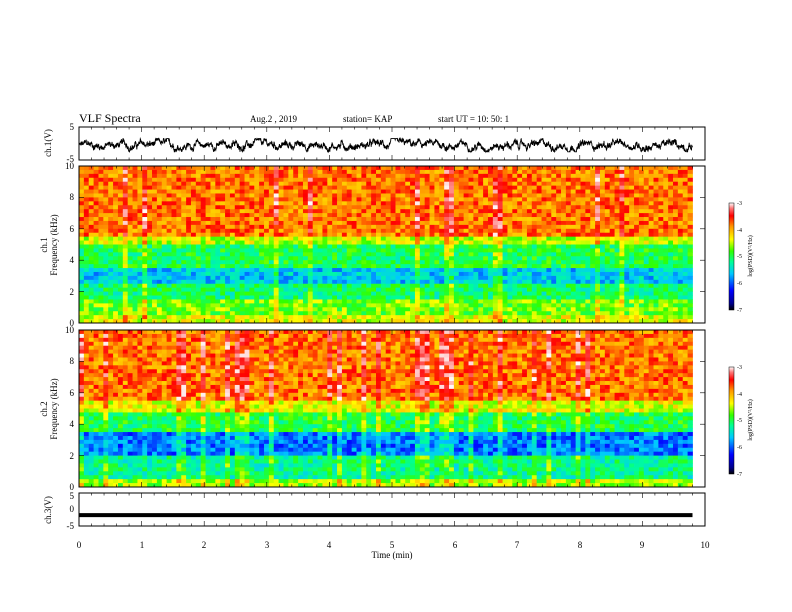 This screenshot has width=792, height=612. Describe the element at coordinates (110, 118) in the screenshot. I see `figure-title: VLF Spectra` at that location.